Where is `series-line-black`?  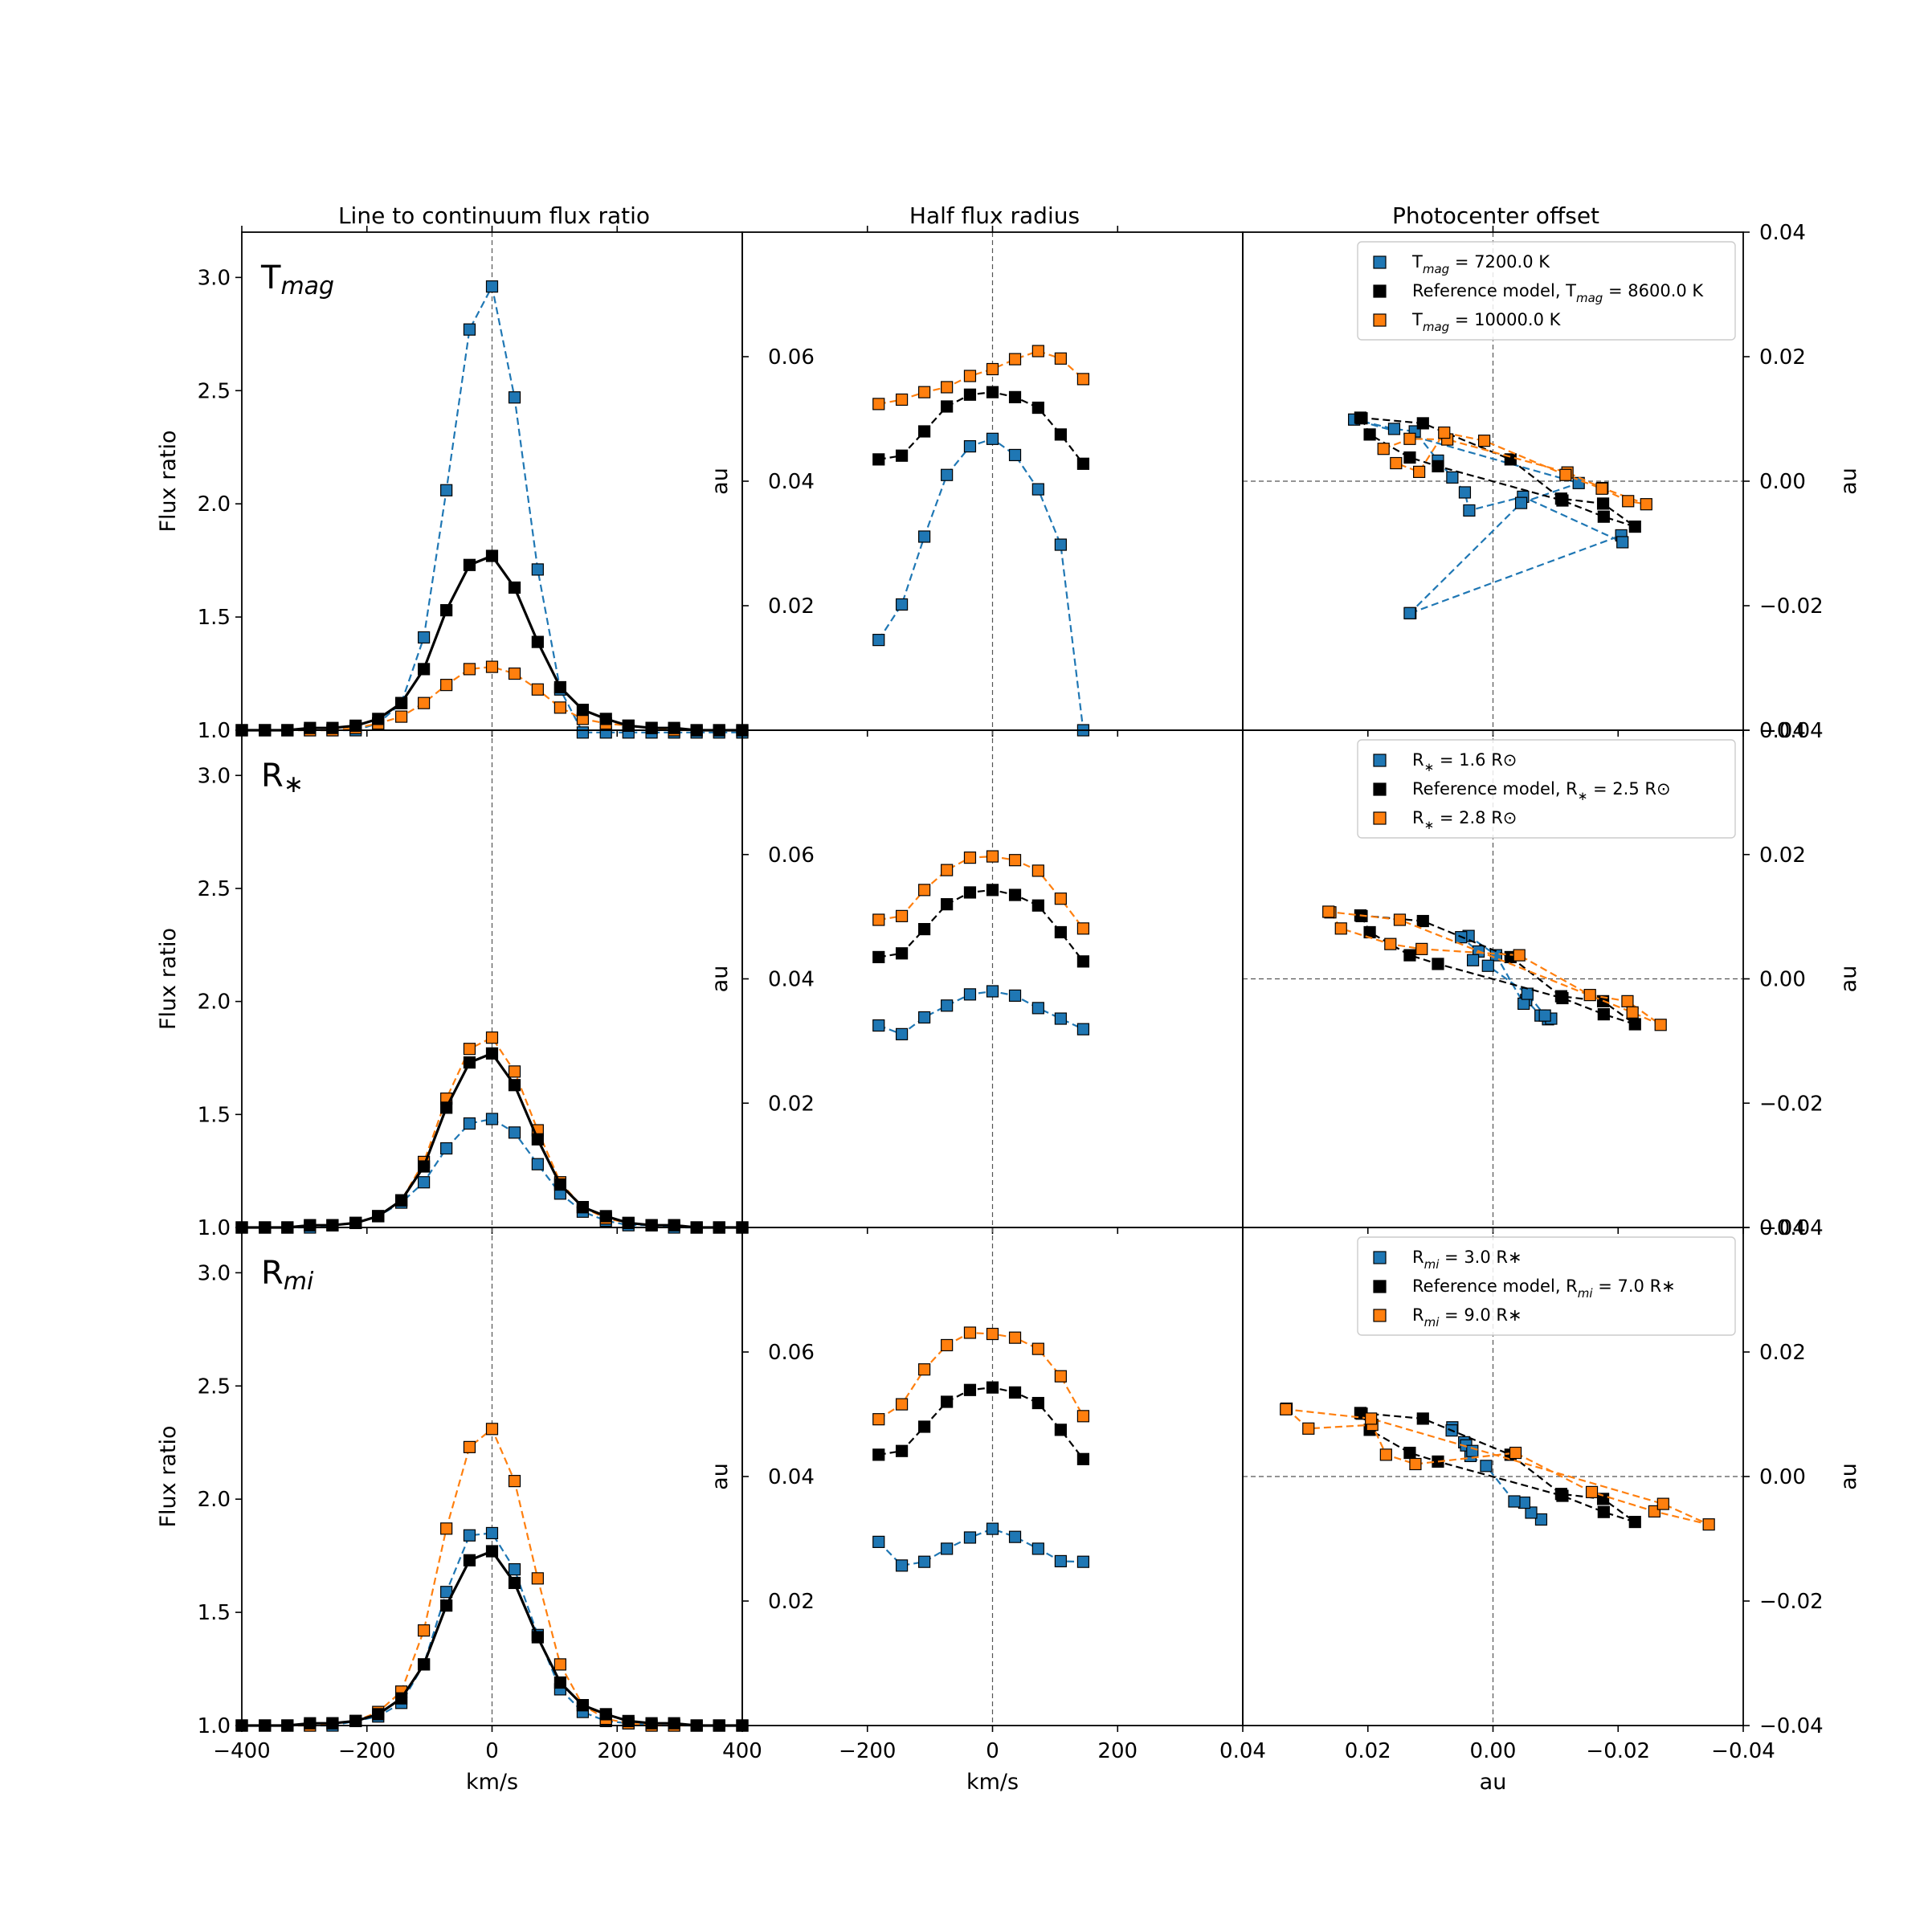 series-line-black is located at coordinates (1498, 472).